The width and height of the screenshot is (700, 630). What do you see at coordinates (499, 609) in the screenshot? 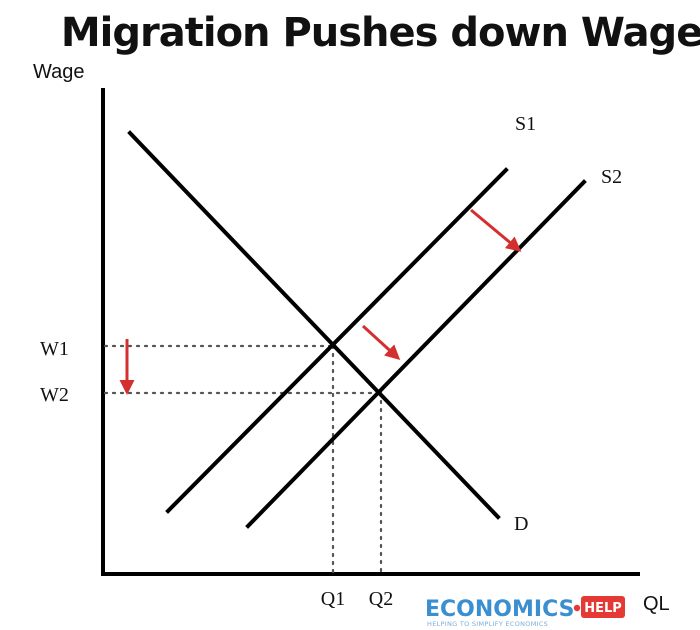
I see `logo-economics-text: ECONOMICS` at bounding box center [499, 609].